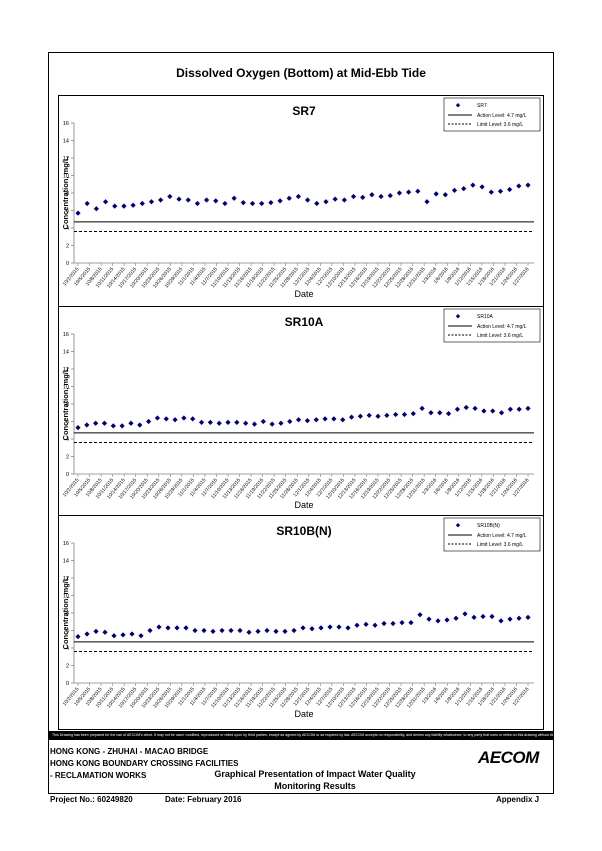  Describe the element at coordinates (303, 505) in the screenshot. I see `x-axis-label: Date` at that location.